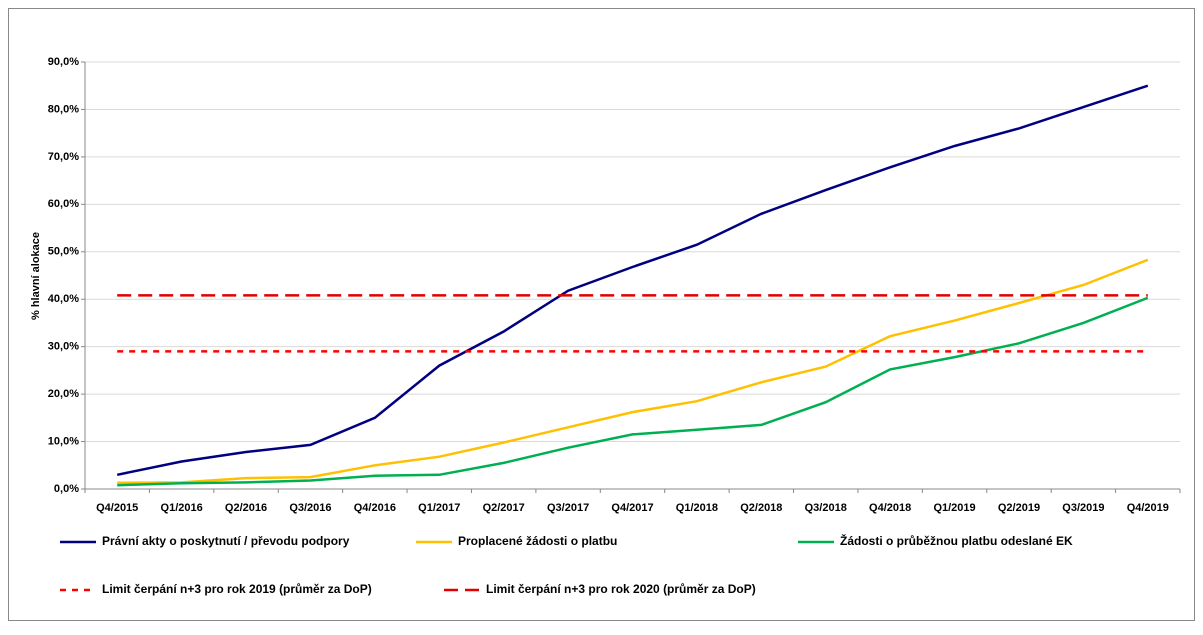  Describe the element at coordinates (36, 276) in the screenshot. I see `y-axis-title: % hlavní alokace` at that location.